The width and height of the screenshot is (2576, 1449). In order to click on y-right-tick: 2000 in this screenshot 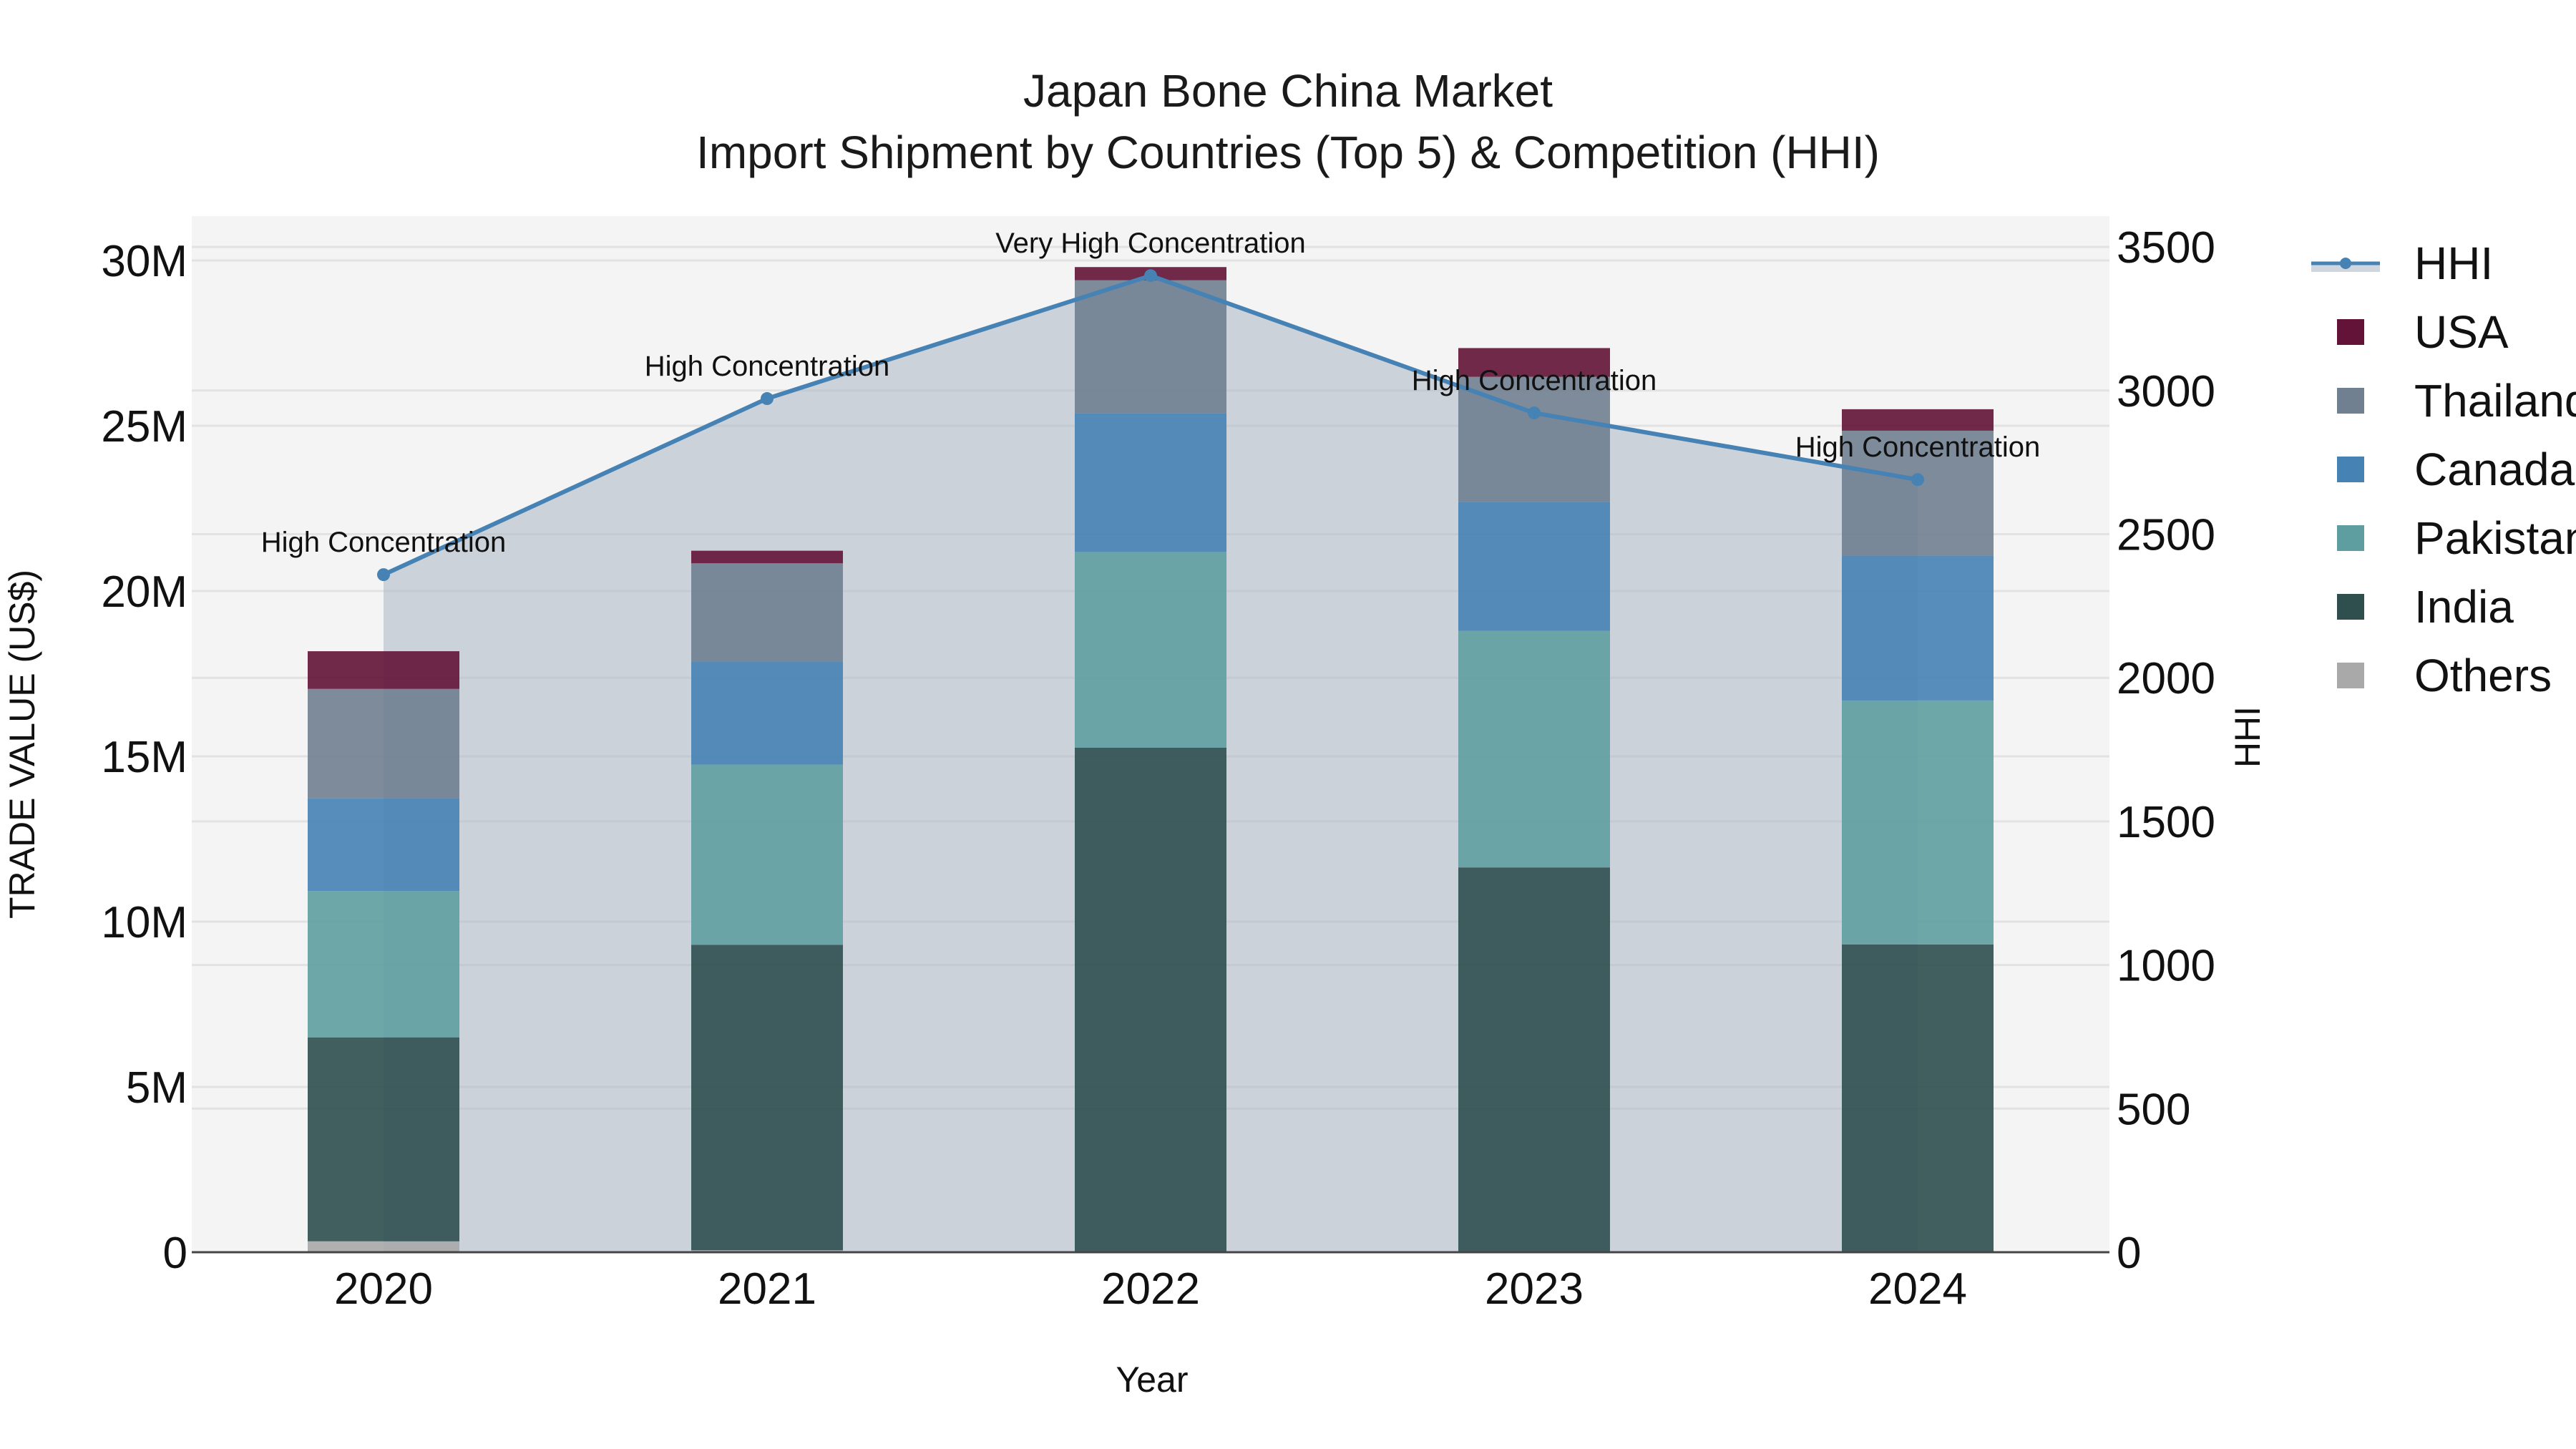, I will do `click(2166, 678)`.